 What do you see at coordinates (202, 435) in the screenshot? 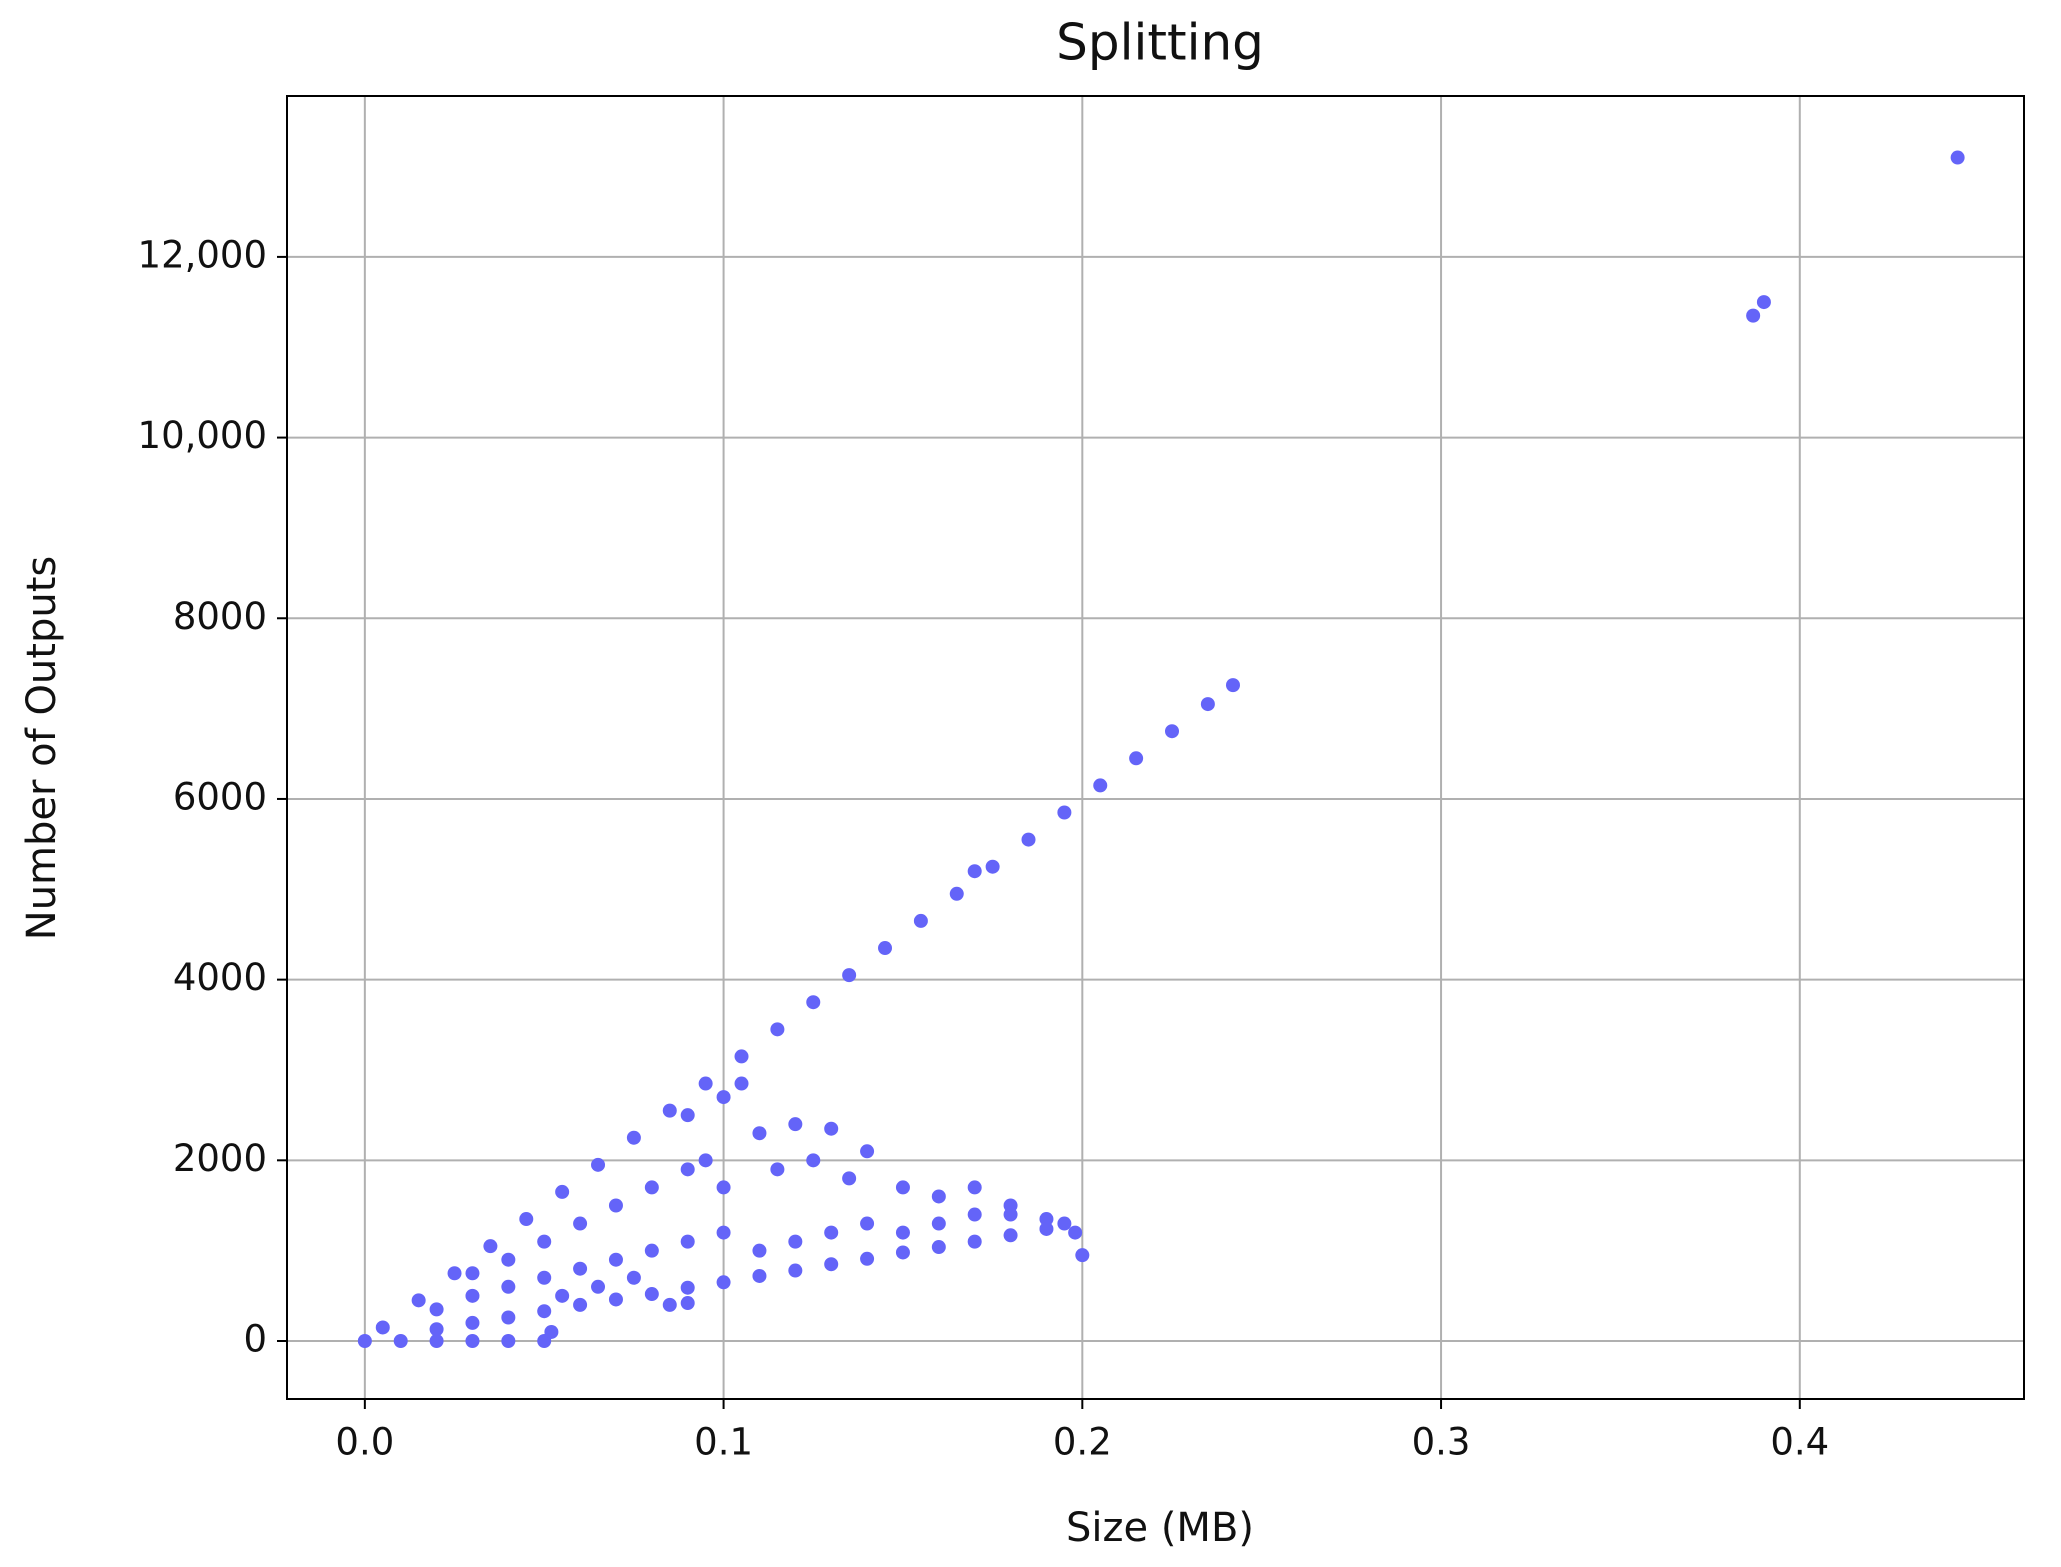
I see `y-tick-label: 10,000` at bounding box center [202, 435].